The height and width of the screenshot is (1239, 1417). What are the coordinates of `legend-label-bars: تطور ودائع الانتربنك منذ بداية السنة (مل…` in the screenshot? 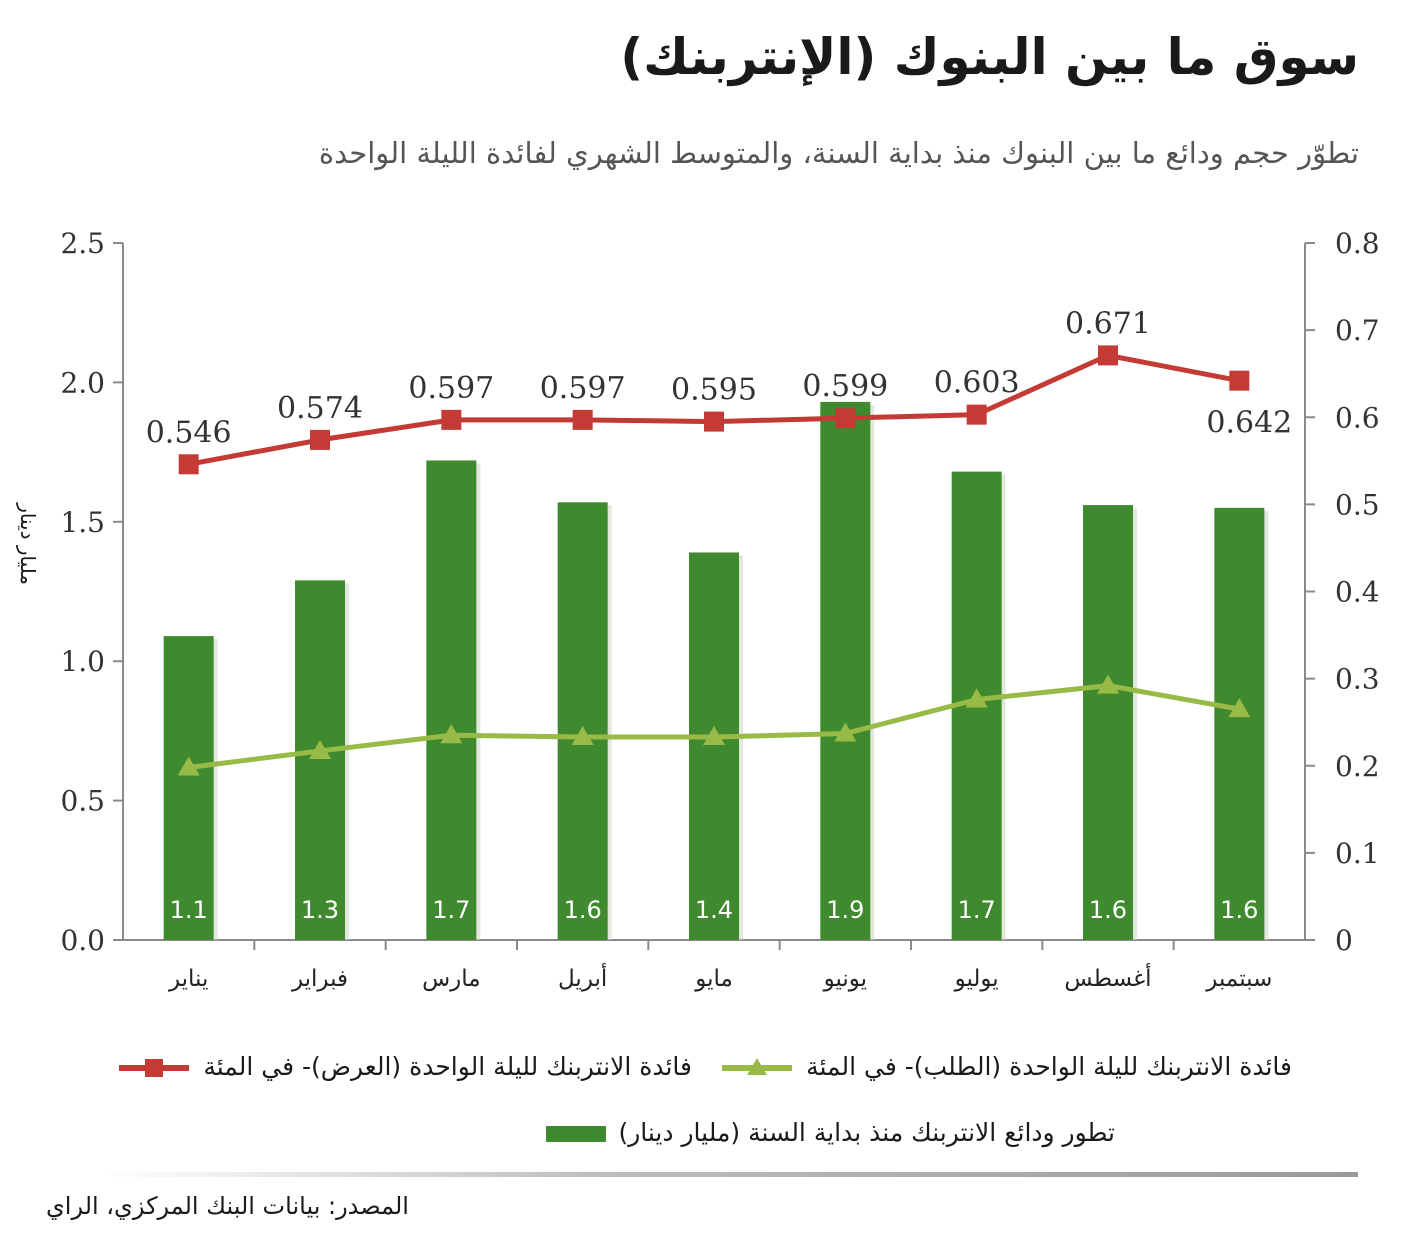 It's located at (866, 1132).